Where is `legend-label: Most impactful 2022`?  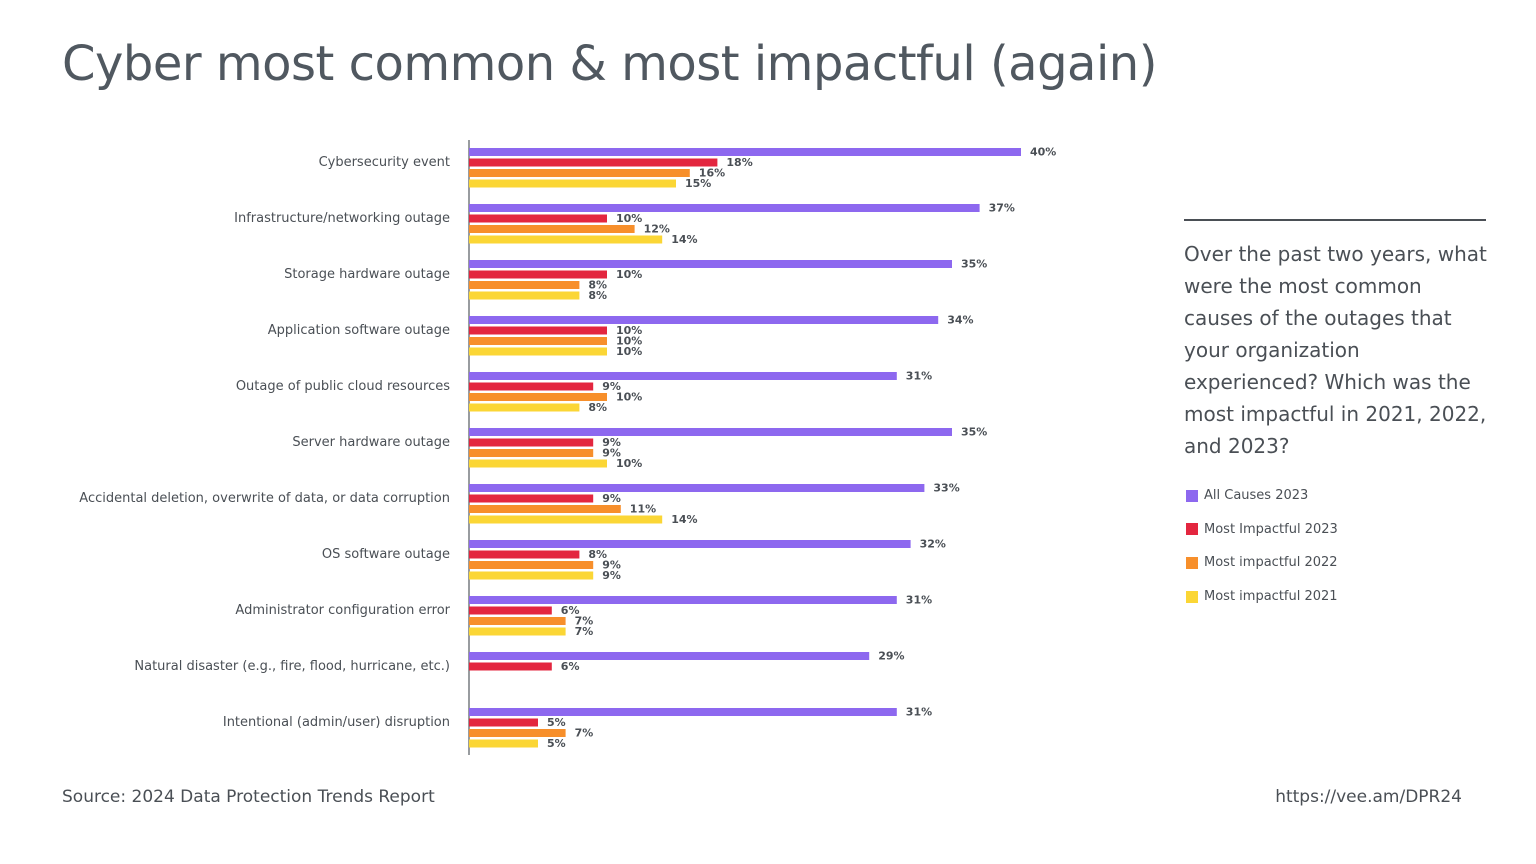
legend-label: Most impactful 2022 is located at coordinates (1271, 563).